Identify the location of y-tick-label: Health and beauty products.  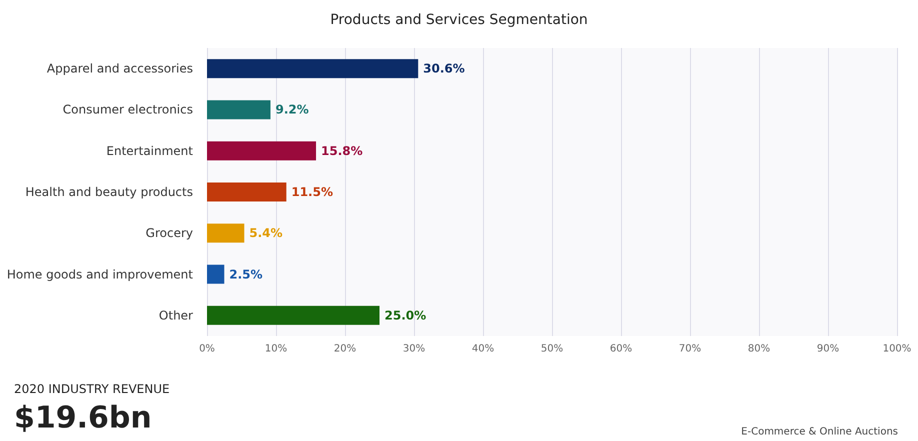
(109, 192).